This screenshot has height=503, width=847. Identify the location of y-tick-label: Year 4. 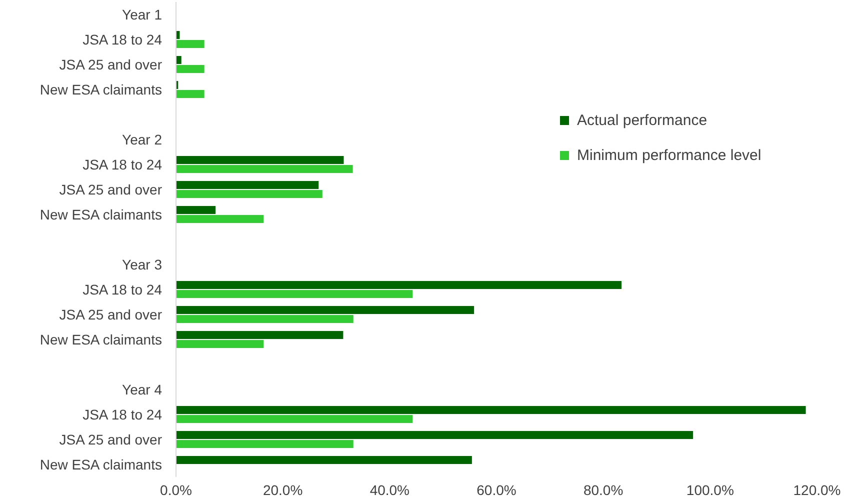
(142, 390).